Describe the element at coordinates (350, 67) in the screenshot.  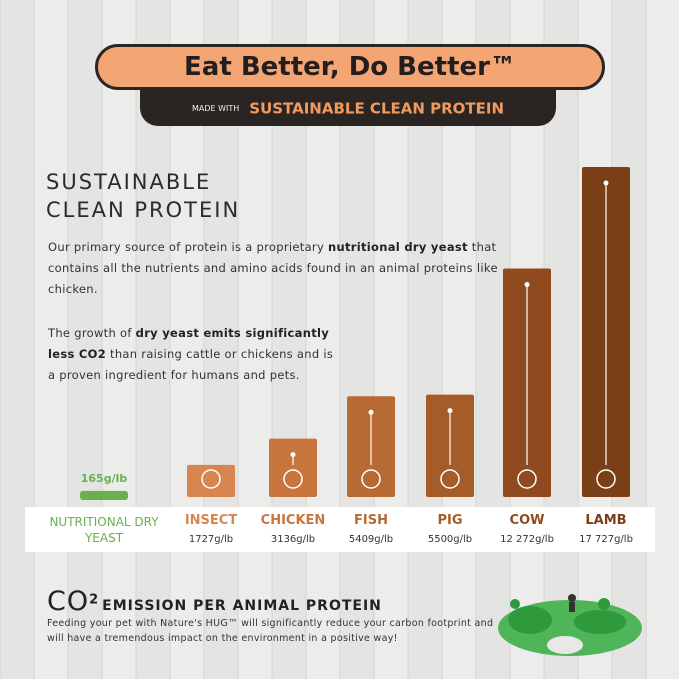
I see `header-title: Eat Better, Do Better™` at that location.